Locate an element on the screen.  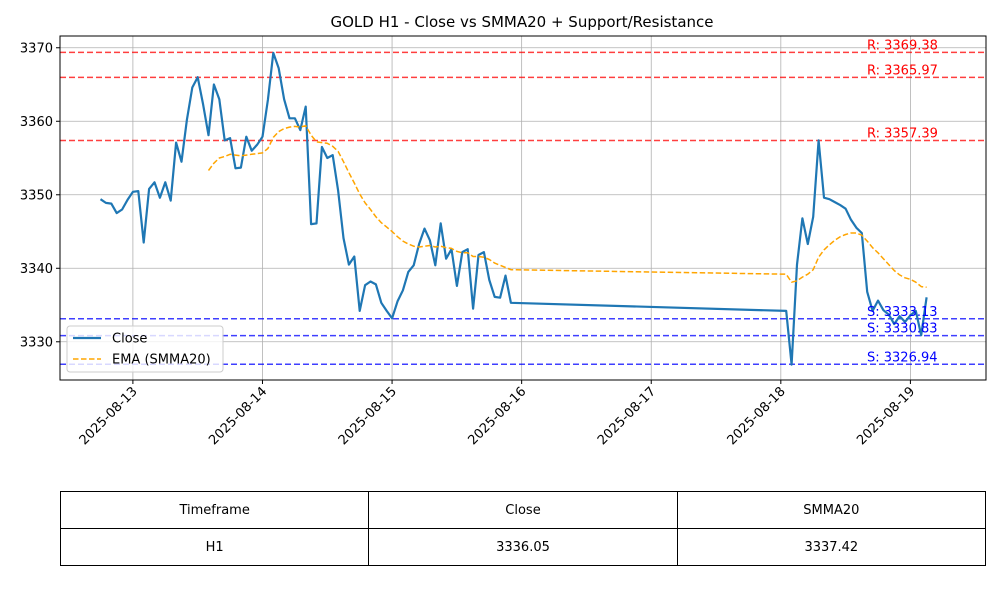
table-cell: 3336.05 is located at coordinates (523, 547).